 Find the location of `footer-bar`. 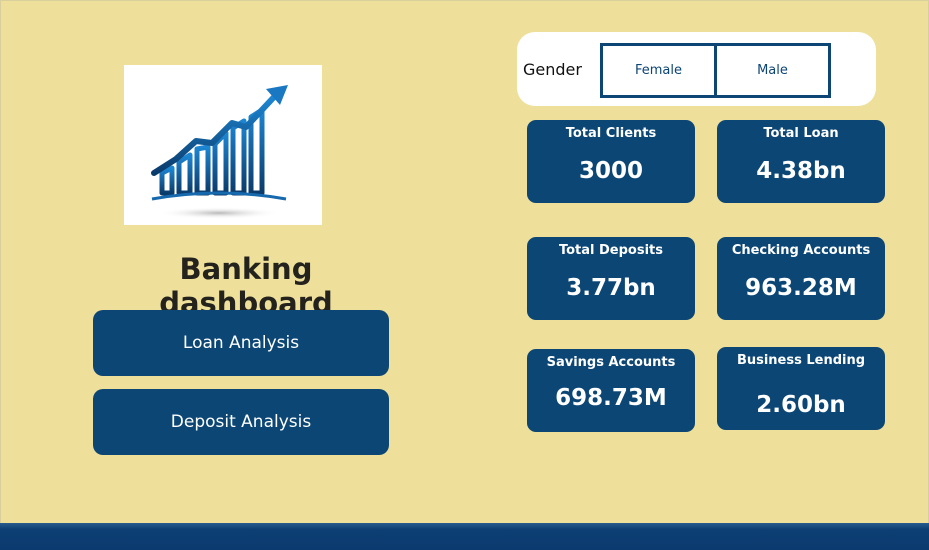

footer-bar is located at coordinates (464, 536).